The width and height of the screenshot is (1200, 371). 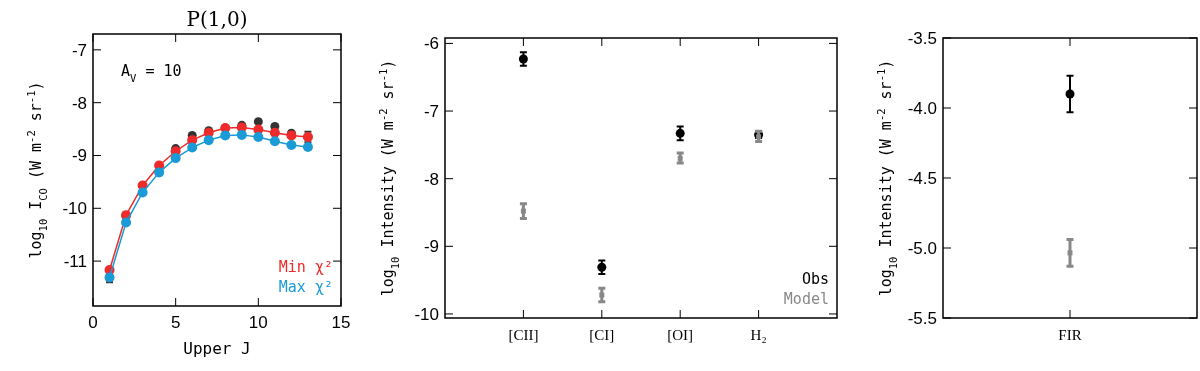 What do you see at coordinates (305, 287) in the screenshot?
I see `text: Max χ²` at bounding box center [305, 287].